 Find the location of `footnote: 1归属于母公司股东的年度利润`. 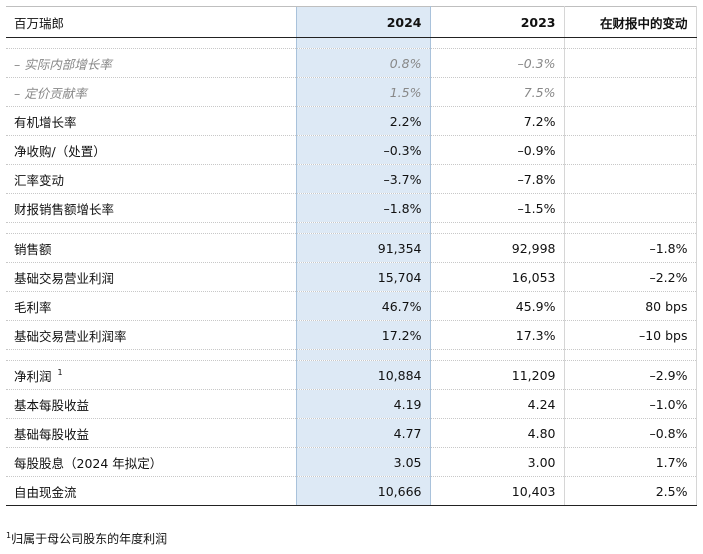

footnote: 1归属于母公司股东的年度利润 is located at coordinates (86, 538).